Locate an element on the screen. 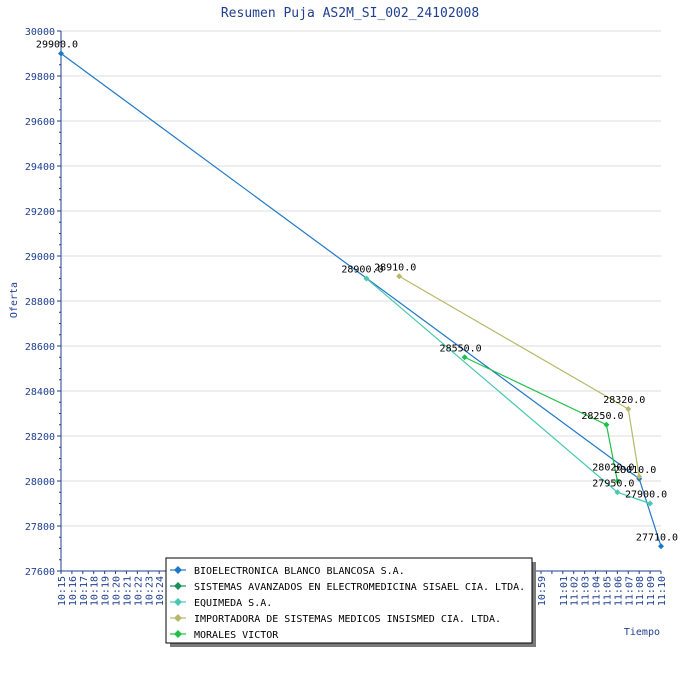 The height and width of the screenshot is (700, 700). y-tick-label: 29400 is located at coordinates (40, 167).